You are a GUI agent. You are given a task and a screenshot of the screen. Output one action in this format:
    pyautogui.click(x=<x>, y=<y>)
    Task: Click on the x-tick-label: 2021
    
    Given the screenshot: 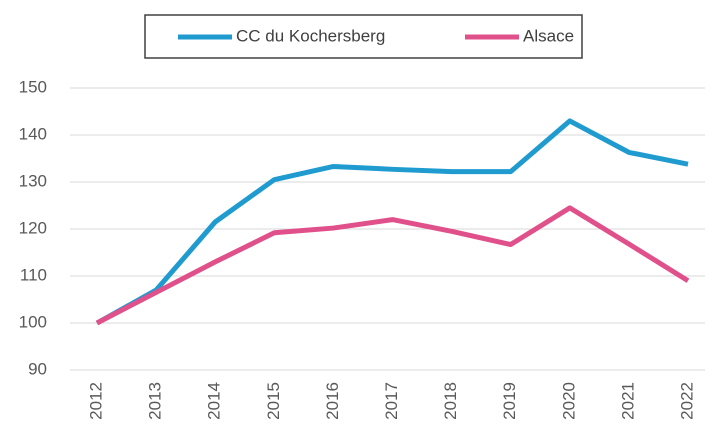 What is the action you would take?
    pyautogui.click(x=627, y=401)
    